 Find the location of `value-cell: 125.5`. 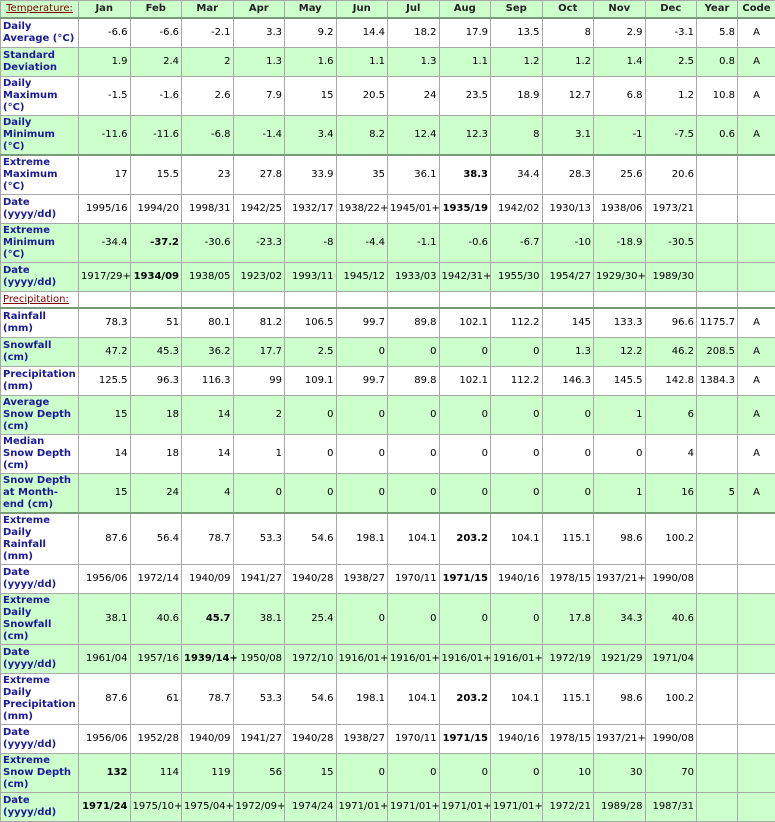

value-cell: 125.5 is located at coordinates (105, 381).